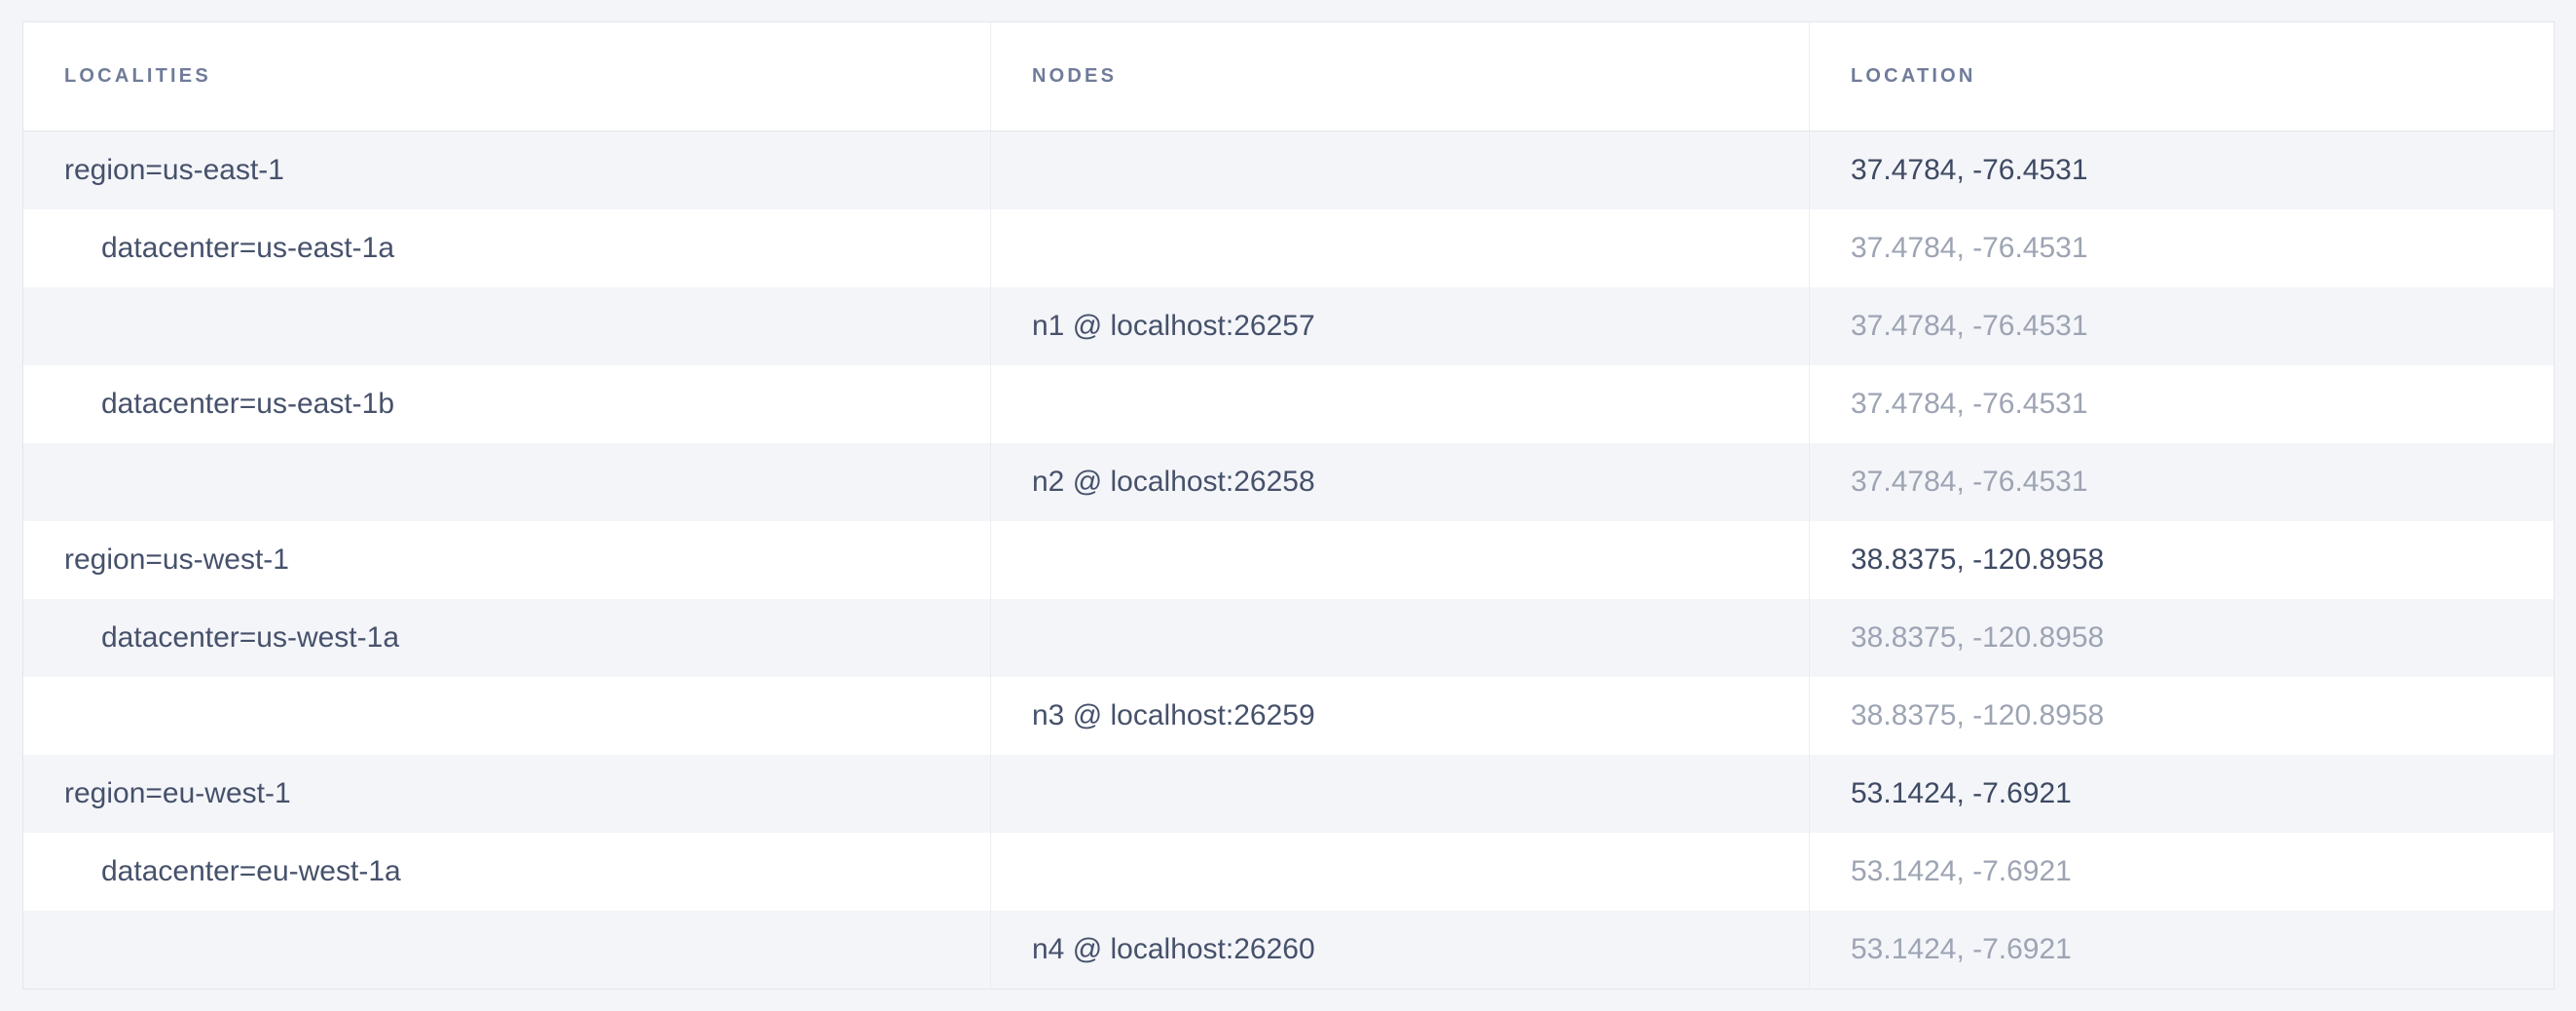 The width and height of the screenshot is (2576, 1011). I want to click on table-row: datacenter=us-east-1a 37.4784, -76.4531, so click(1289, 248).